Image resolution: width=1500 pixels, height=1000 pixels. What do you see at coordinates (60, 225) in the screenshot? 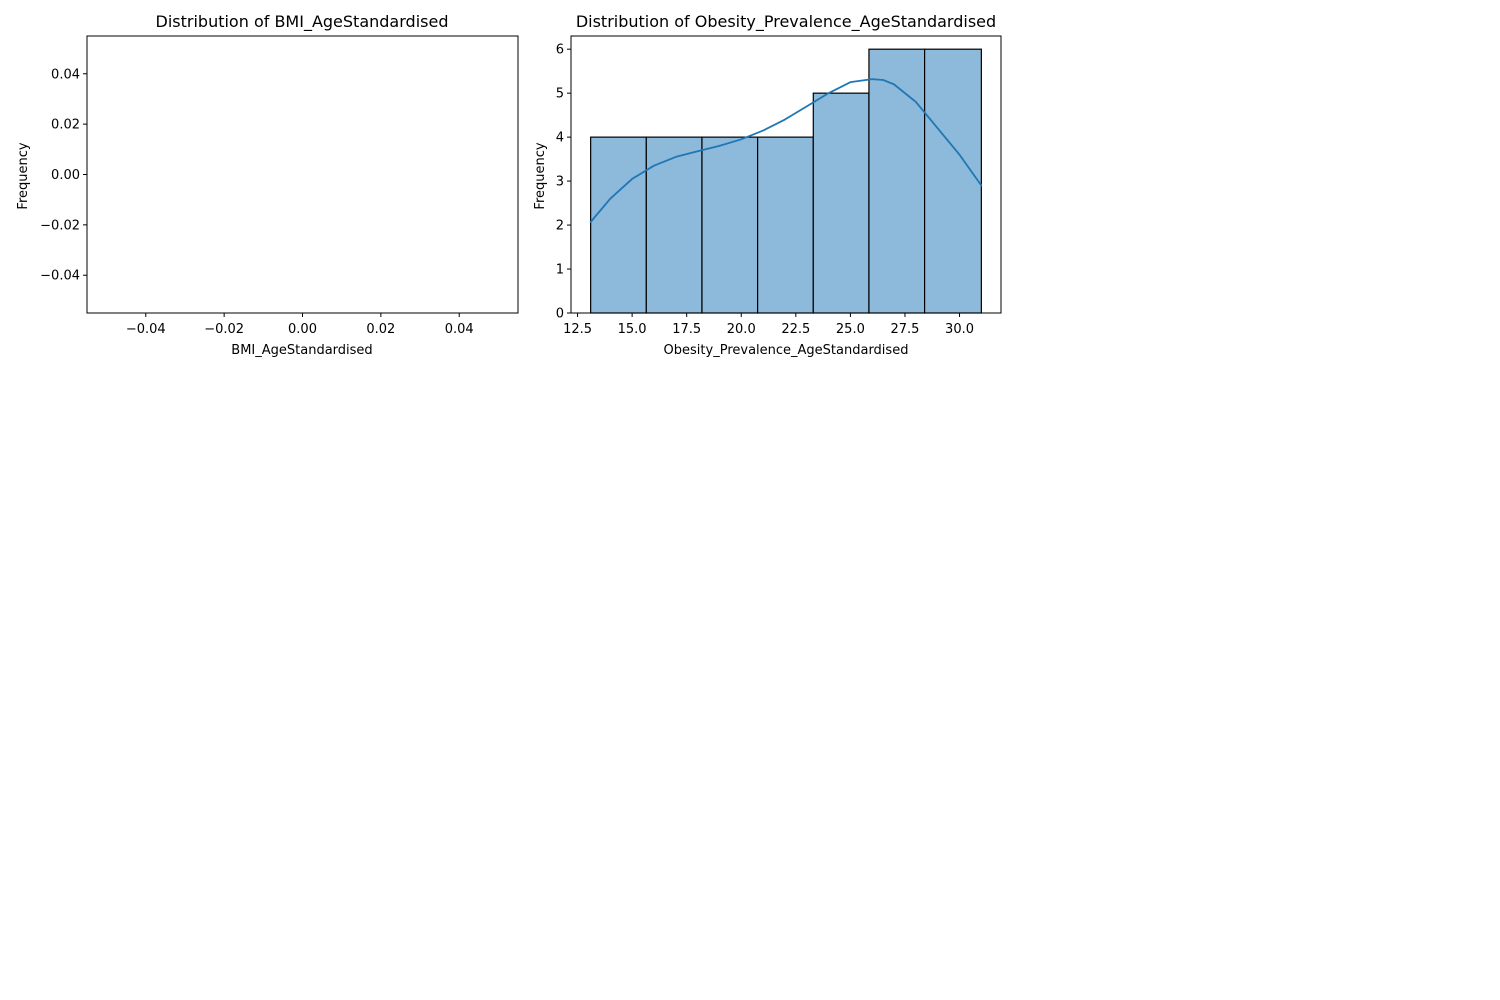
I see `y-tick-label: −0.02` at bounding box center [60, 225].